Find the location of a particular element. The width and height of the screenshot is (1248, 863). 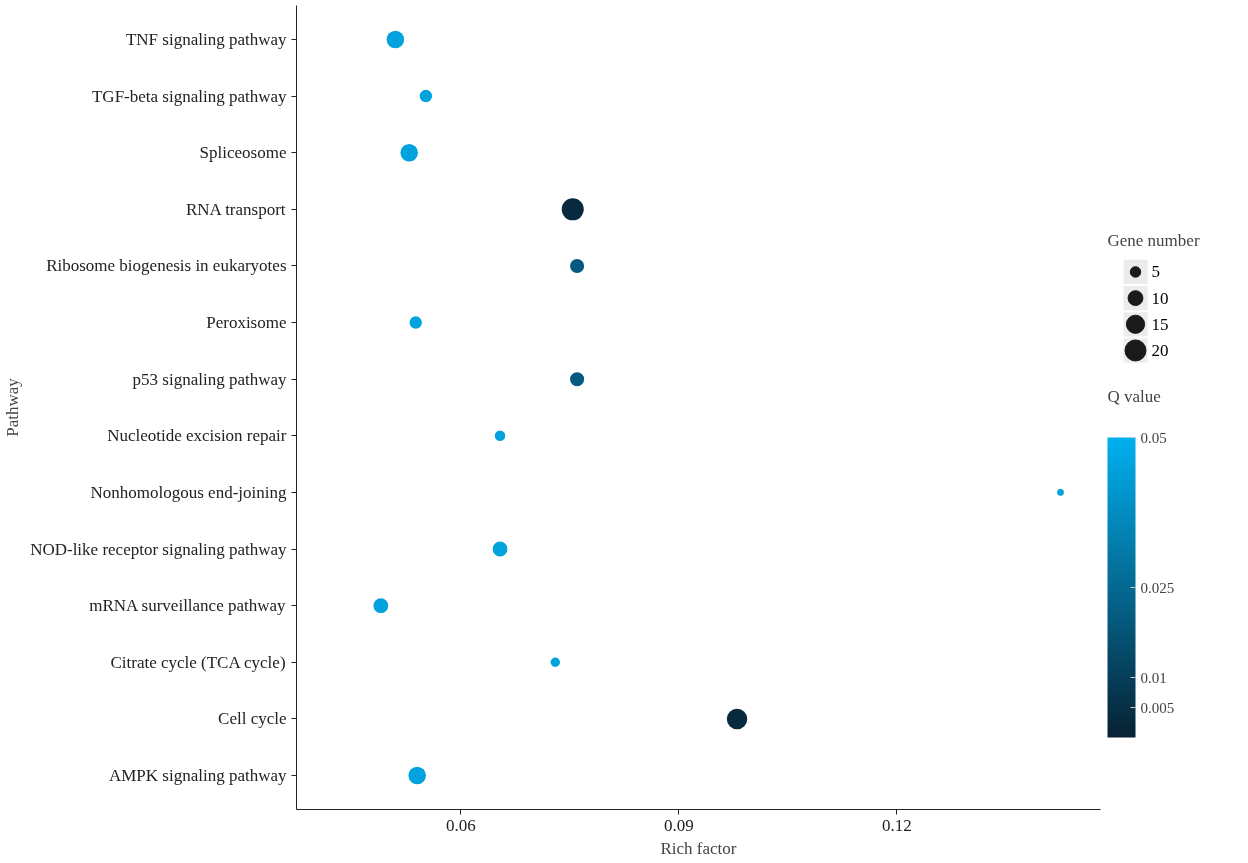

y-tick-label: AMPK signaling pathway is located at coordinates (197, 776).